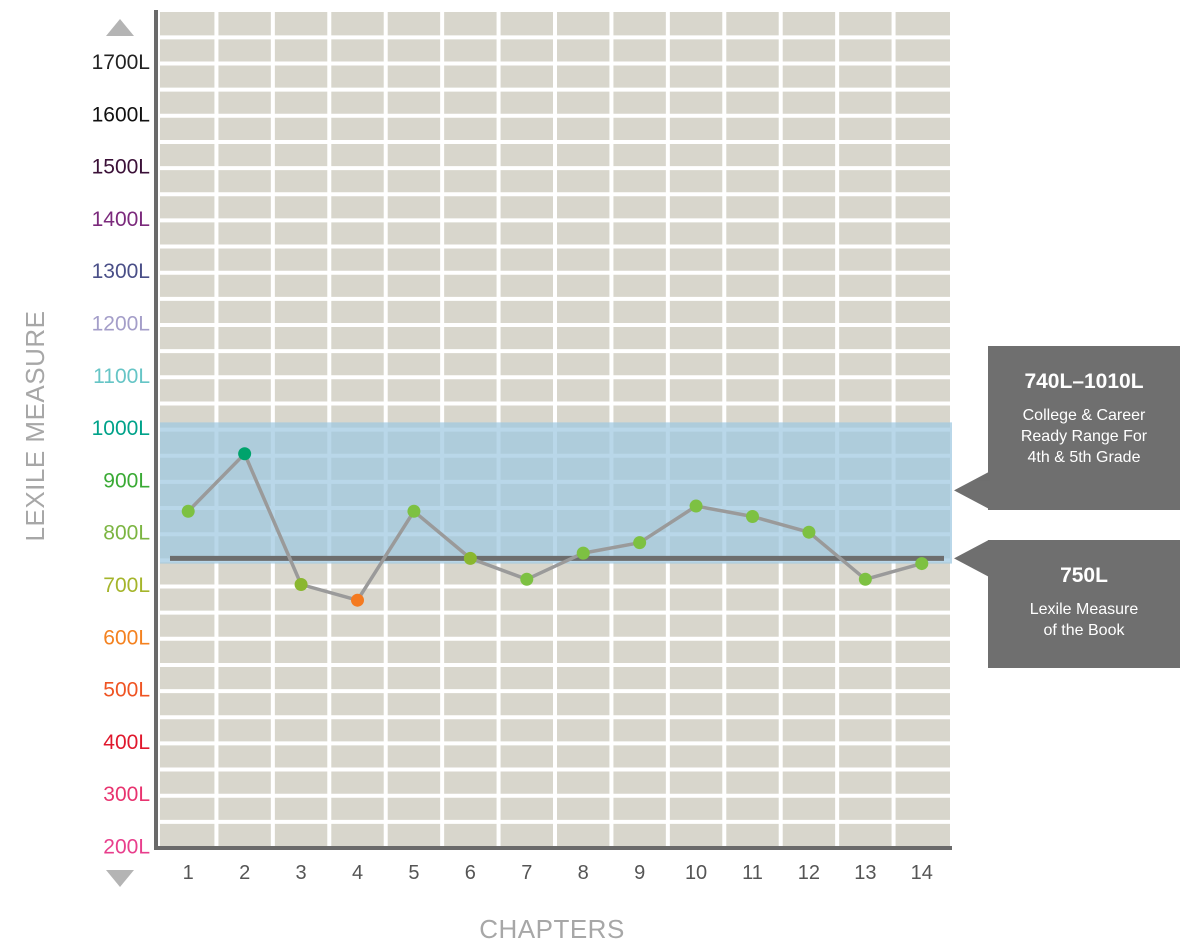 This screenshot has width=1180, height=952. I want to click on y-tick-label: 1600L, so click(121, 114).